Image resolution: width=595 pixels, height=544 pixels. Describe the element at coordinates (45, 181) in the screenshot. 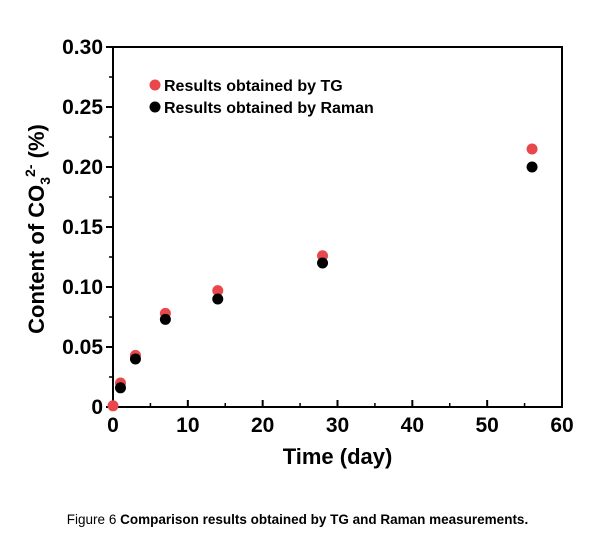

I see `y-axis-title-subscript: 3` at that location.